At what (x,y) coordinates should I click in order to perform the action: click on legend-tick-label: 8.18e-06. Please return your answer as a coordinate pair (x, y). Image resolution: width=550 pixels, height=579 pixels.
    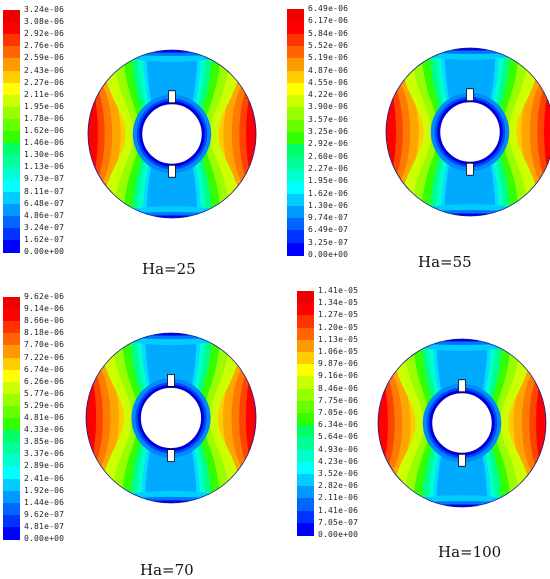
    Looking at the image, I should click on (44, 333).